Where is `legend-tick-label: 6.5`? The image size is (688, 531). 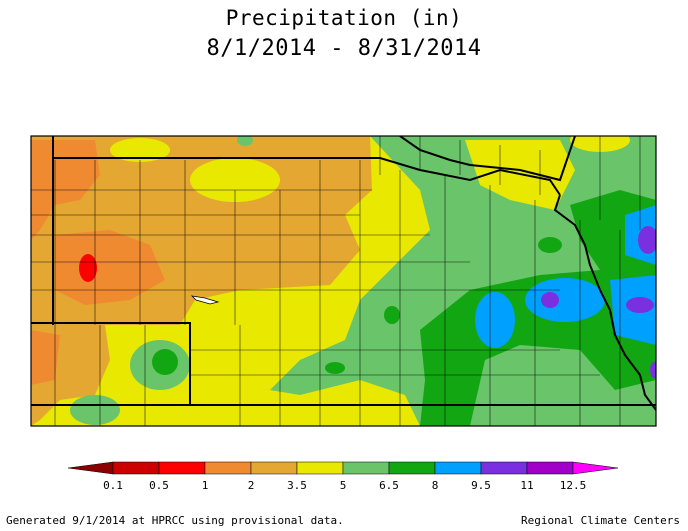 legend-tick-label: 6.5 is located at coordinates (389, 485).